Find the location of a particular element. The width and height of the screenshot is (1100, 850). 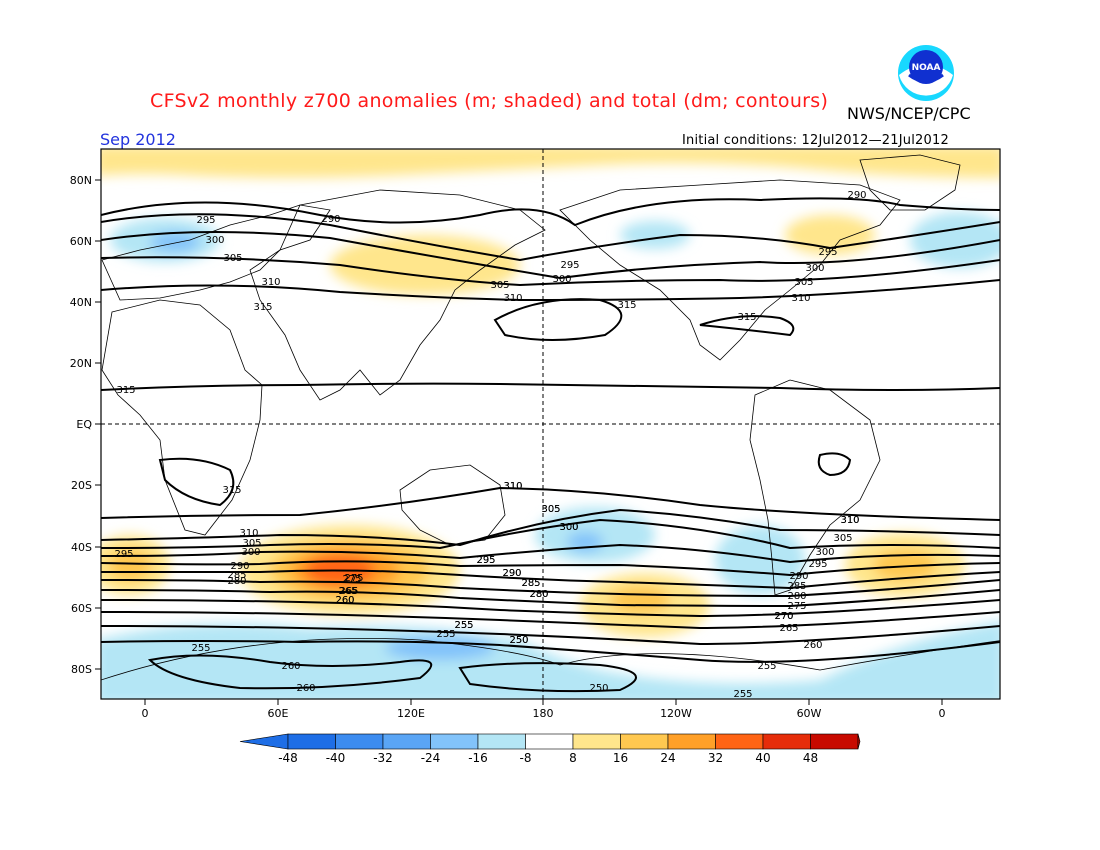

contour-label-310-europe: 310 is located at coordinates (270, 282).